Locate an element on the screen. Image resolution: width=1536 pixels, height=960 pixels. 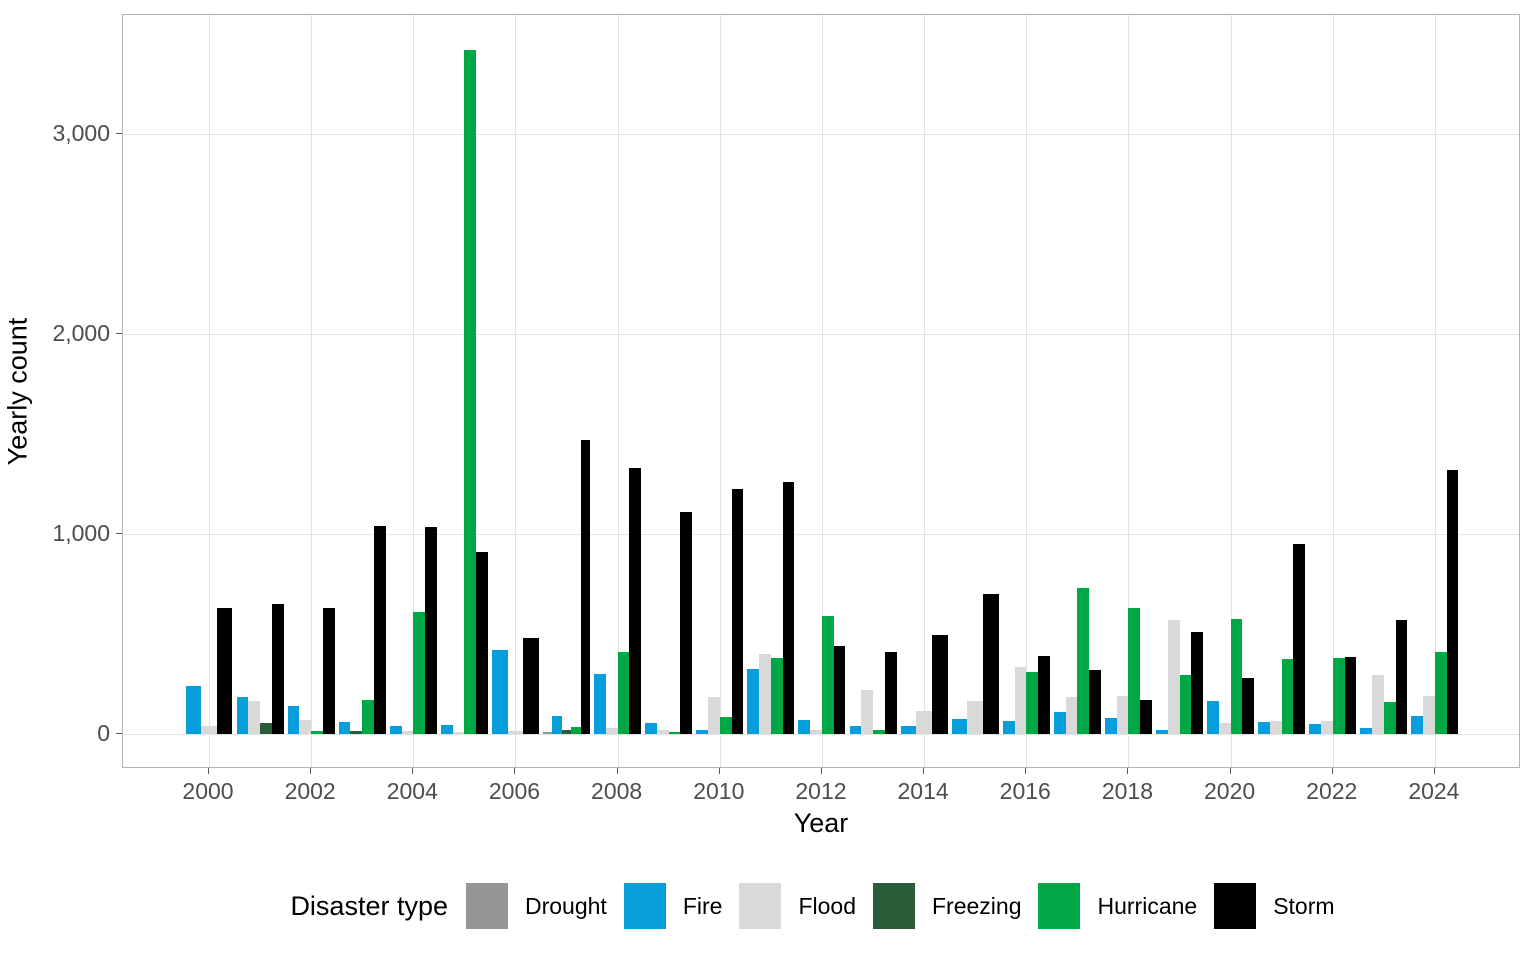
bar-fire-2001 is located at coordinates (242, 715).